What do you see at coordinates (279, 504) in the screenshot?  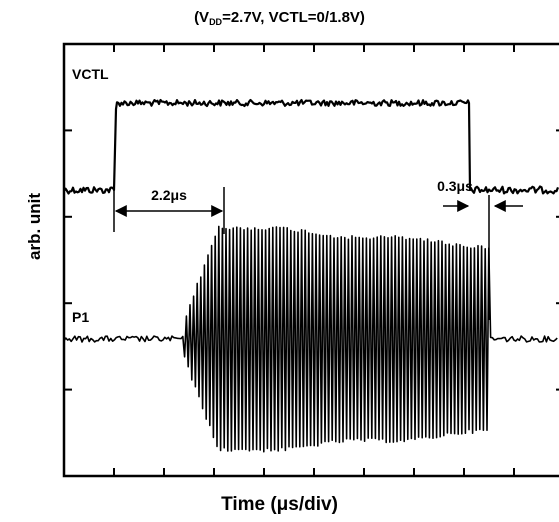 I see `x-axis-label: Time (μs/div)` at bounding box center [279, 504].